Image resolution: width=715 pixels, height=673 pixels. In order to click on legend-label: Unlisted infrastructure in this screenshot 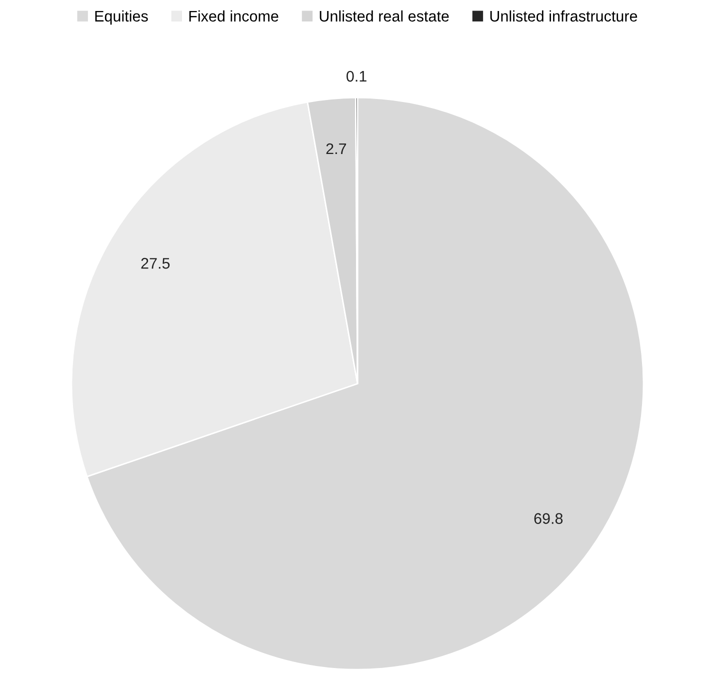, I will do `click(564, 16)`.